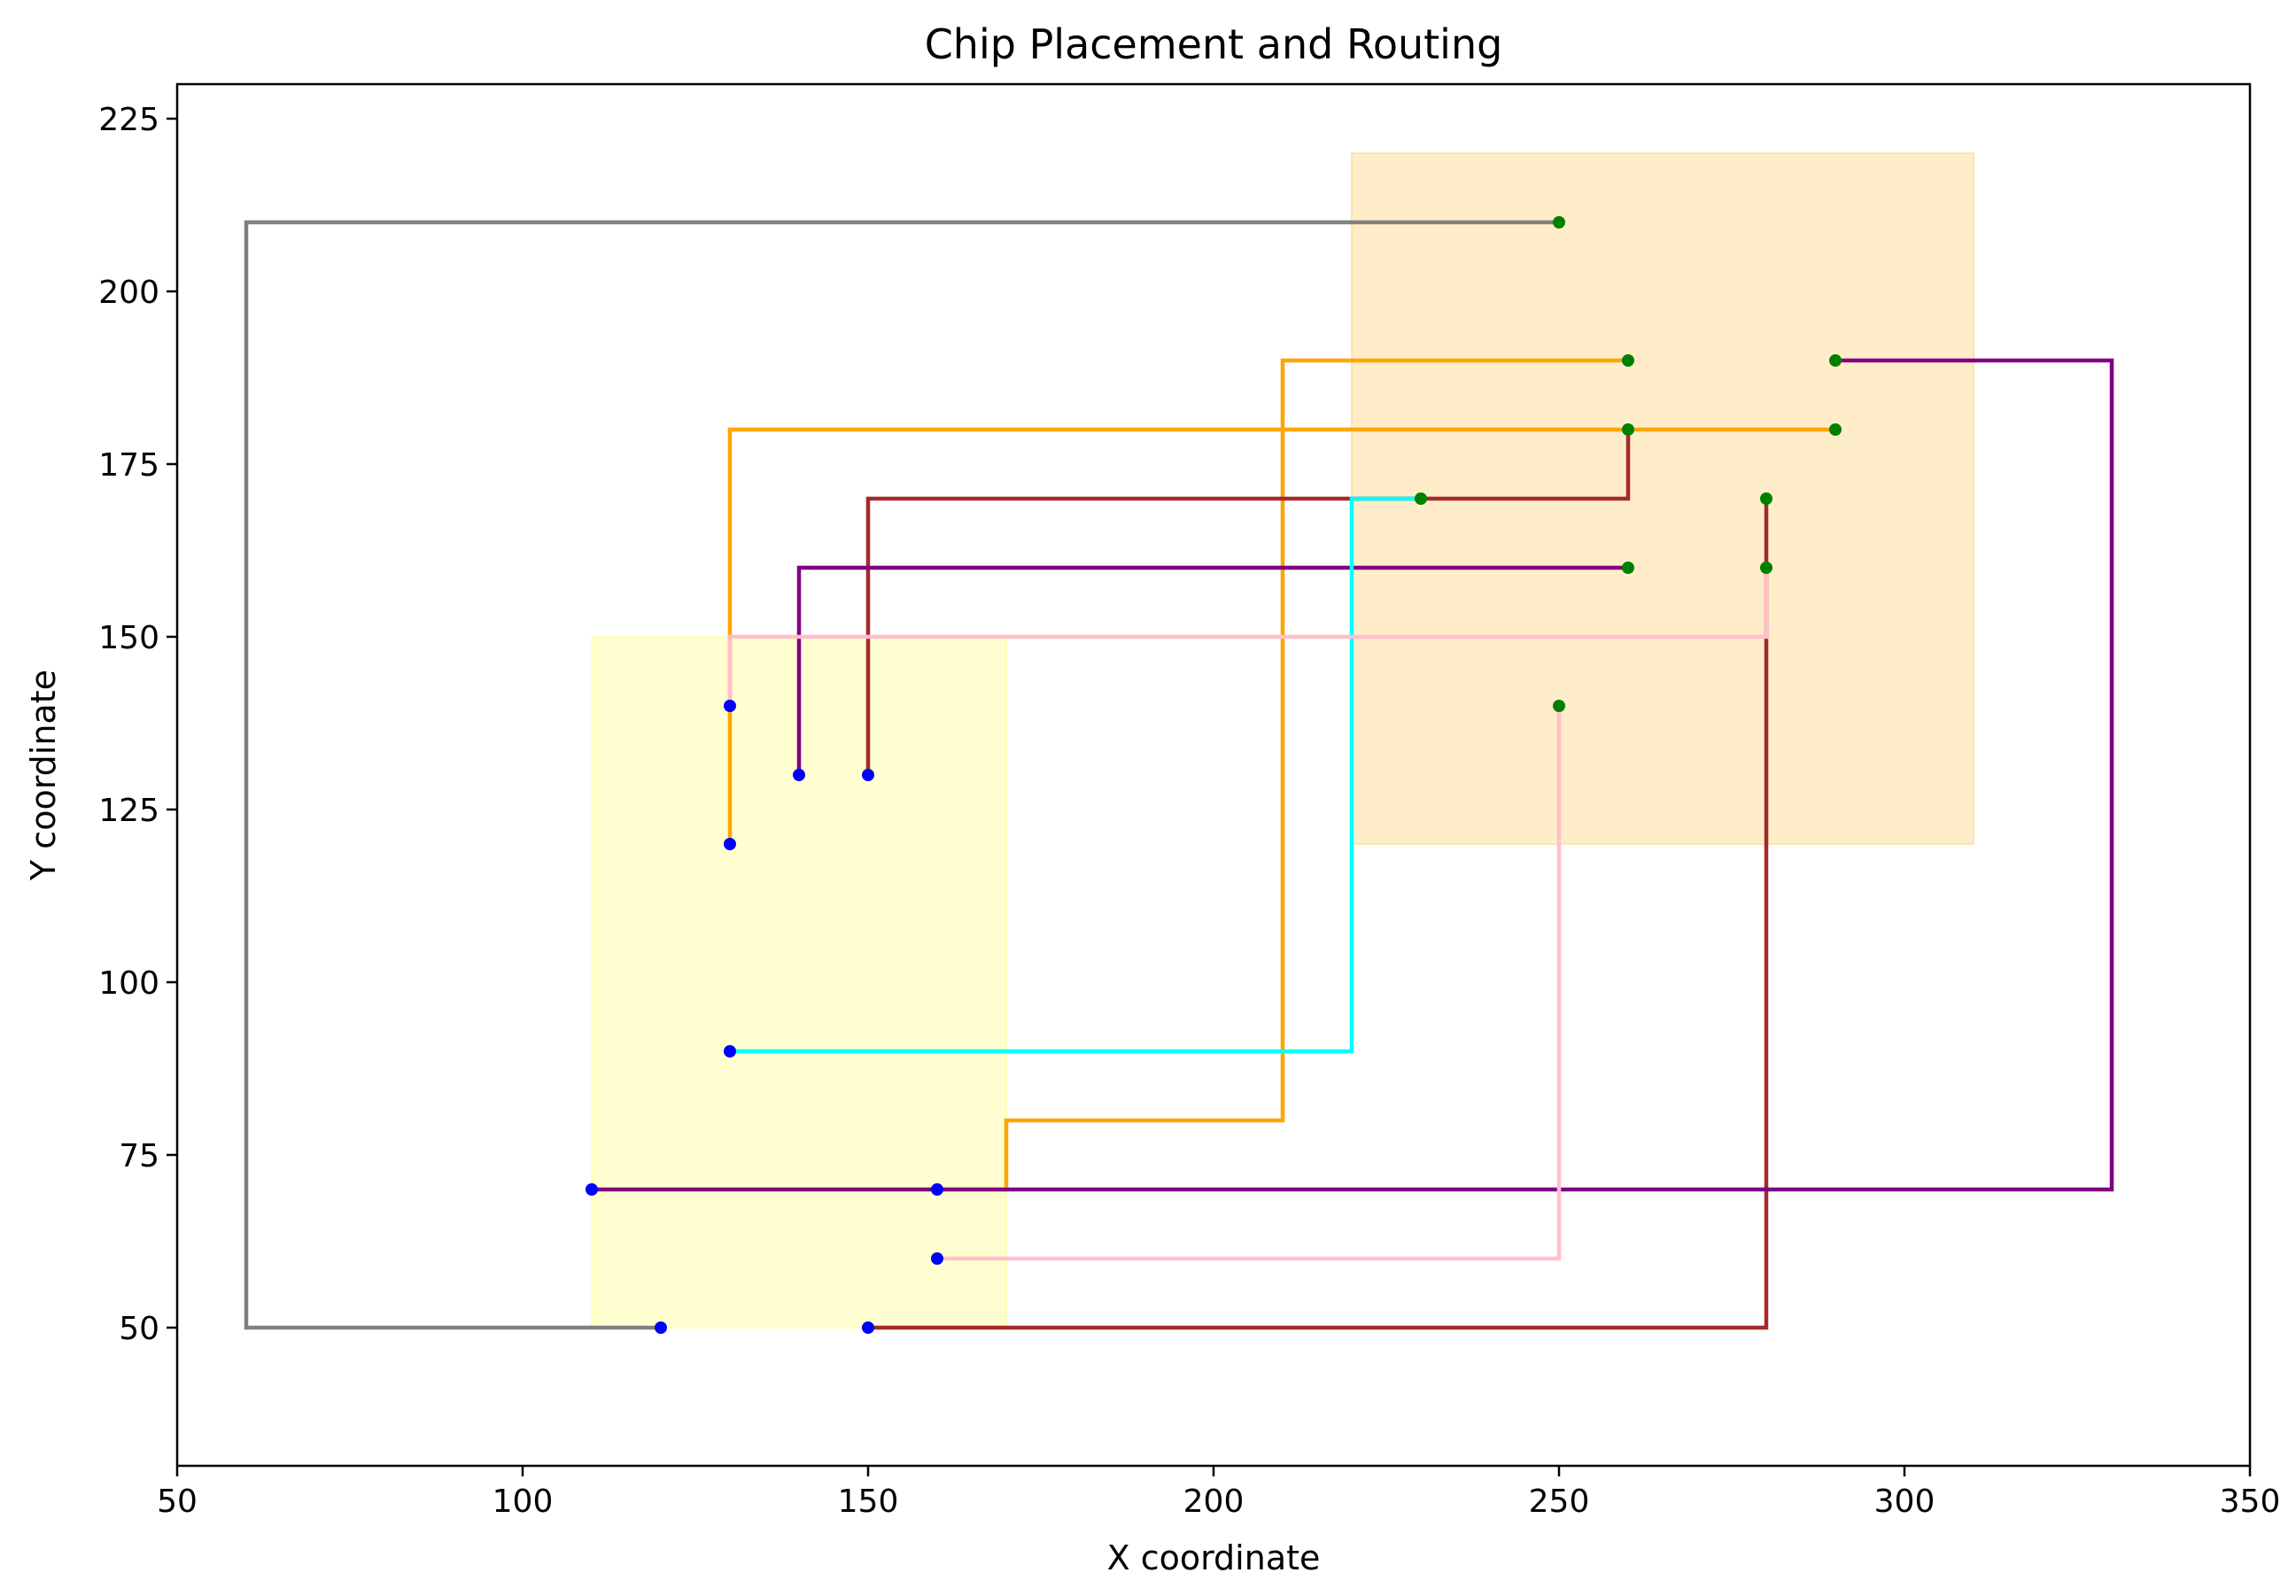 The image size is (2296, 1596). Describe the element at coordinates (128, 811) in the screenshot. I see `y-tick-label: 125` at that location.